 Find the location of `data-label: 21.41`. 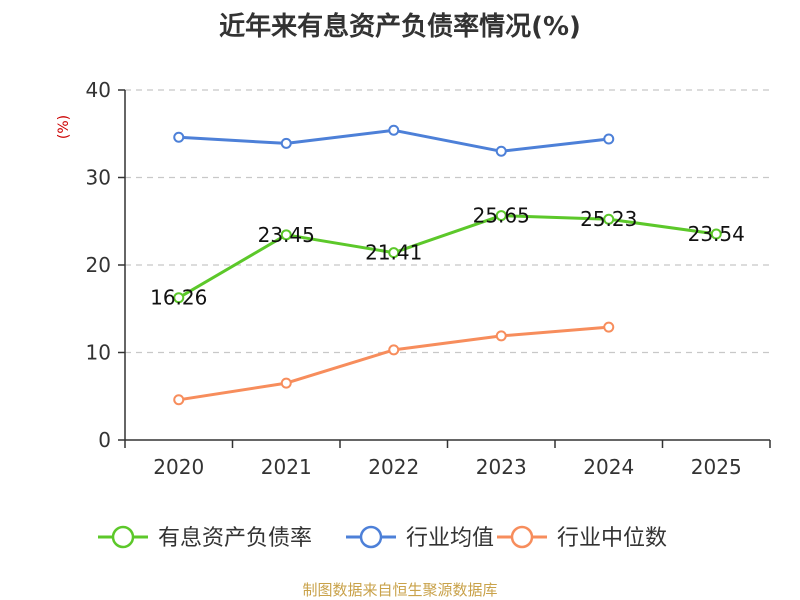

data-label: 21.41 is located at coordinates (393, 253).